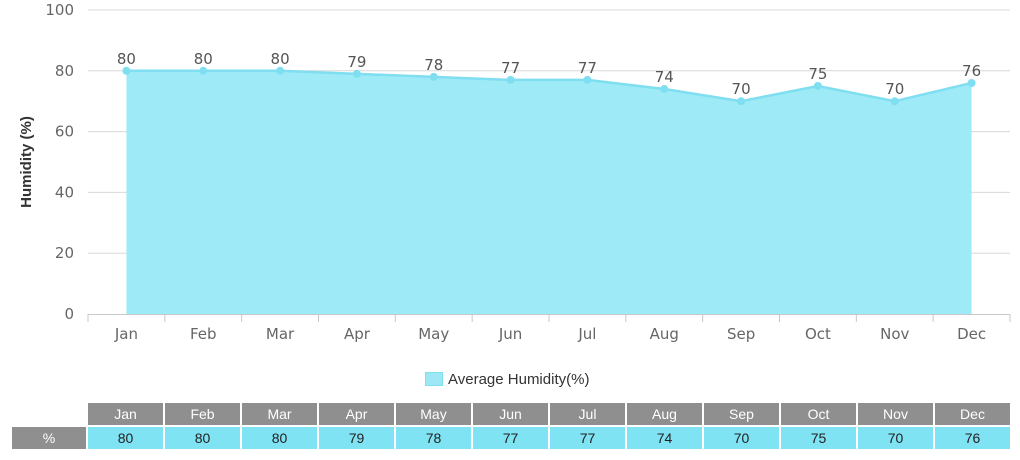 The height and width of the screenshot is (460, 1020). Describe the element at coordinates (587, 68) in the screenshot. I see `data-label-jul: 77` at that location.